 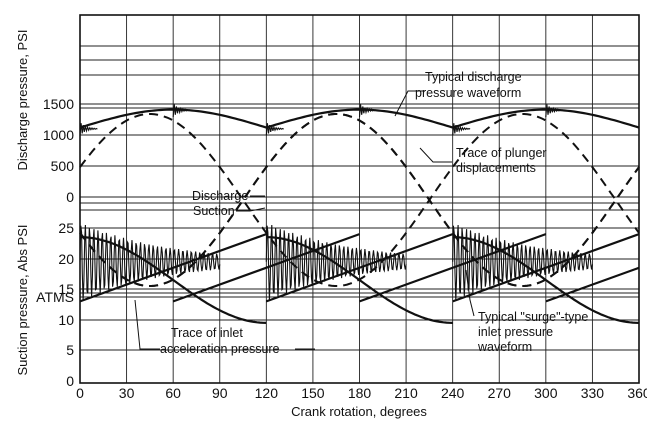 I want to click on x-tick-360: 360, so click(x=637, y=393).